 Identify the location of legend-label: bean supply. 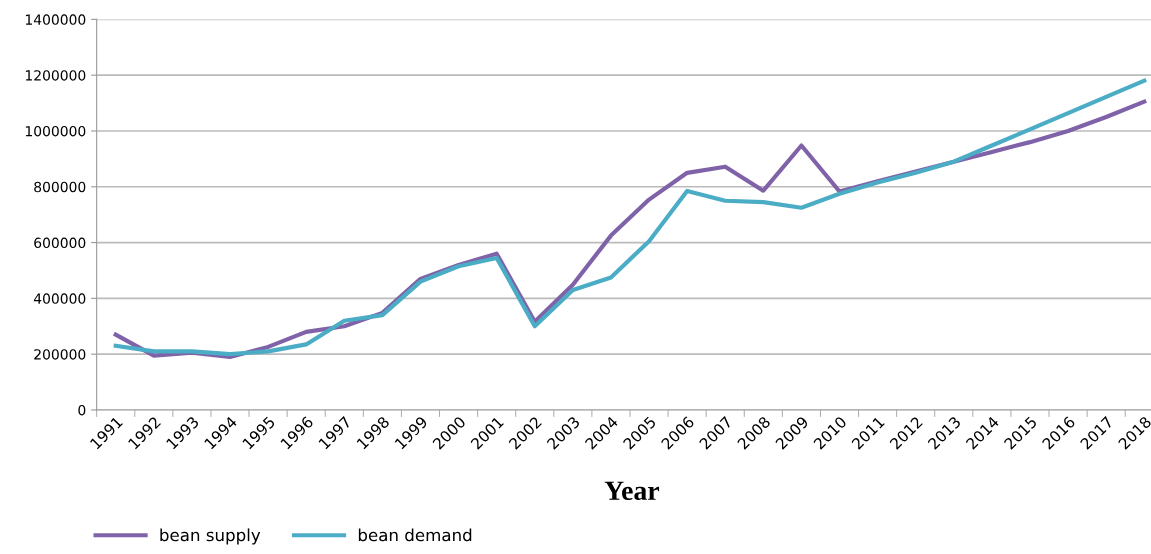
(210, 536).